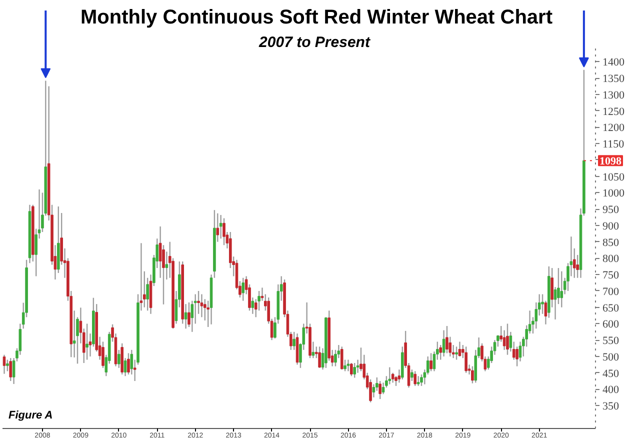  I want to click on y-tick-label: 650, so click(611, 308).